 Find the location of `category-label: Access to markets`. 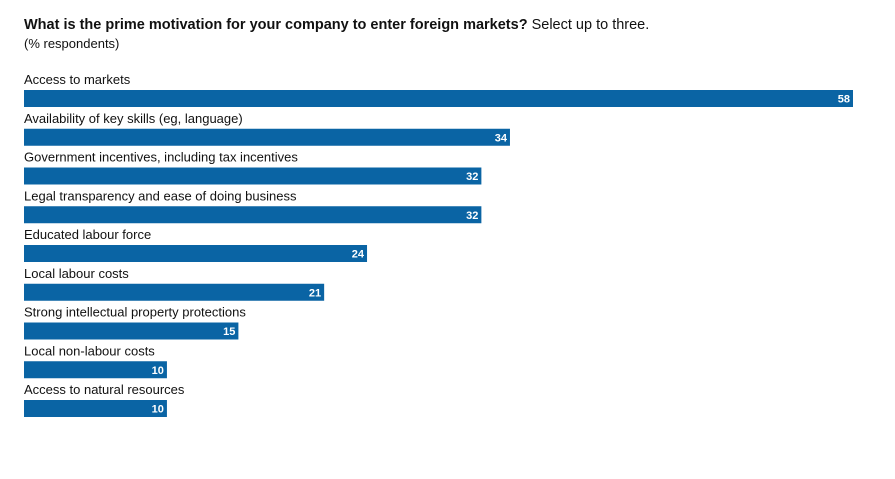

category-label: Access to markets is located at coordinates (77, 79).